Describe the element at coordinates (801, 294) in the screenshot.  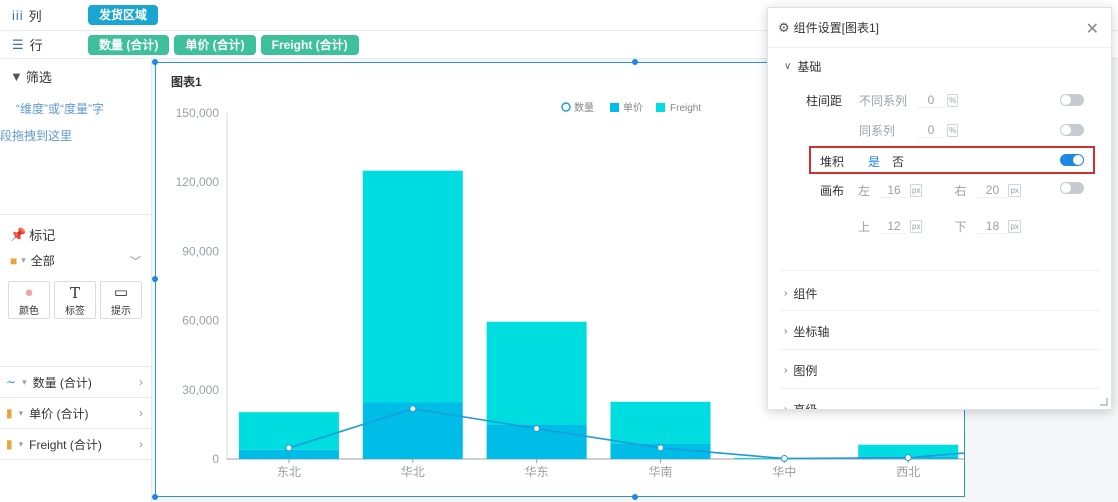
I see `section-component: › 组件` at that location.